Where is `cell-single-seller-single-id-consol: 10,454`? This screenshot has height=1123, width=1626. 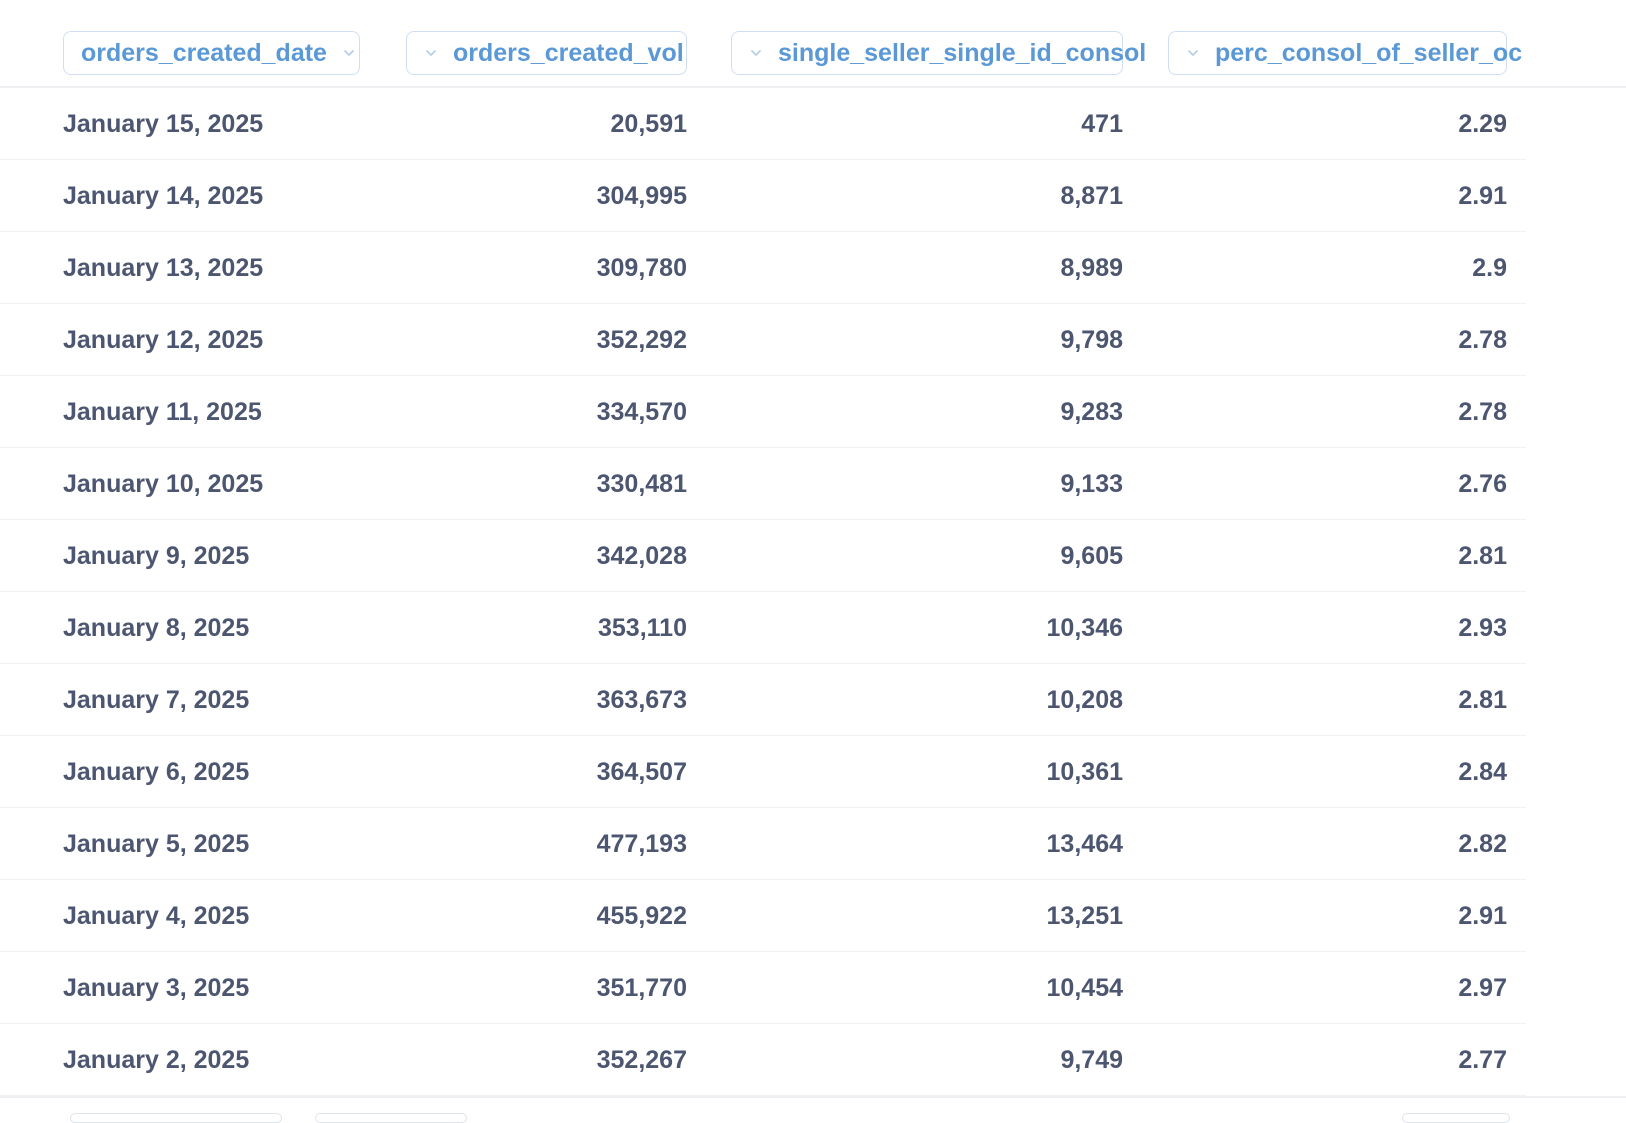
cell-single-seller-single-id-consol: 10,454 is located at coordinates (1084, 988).